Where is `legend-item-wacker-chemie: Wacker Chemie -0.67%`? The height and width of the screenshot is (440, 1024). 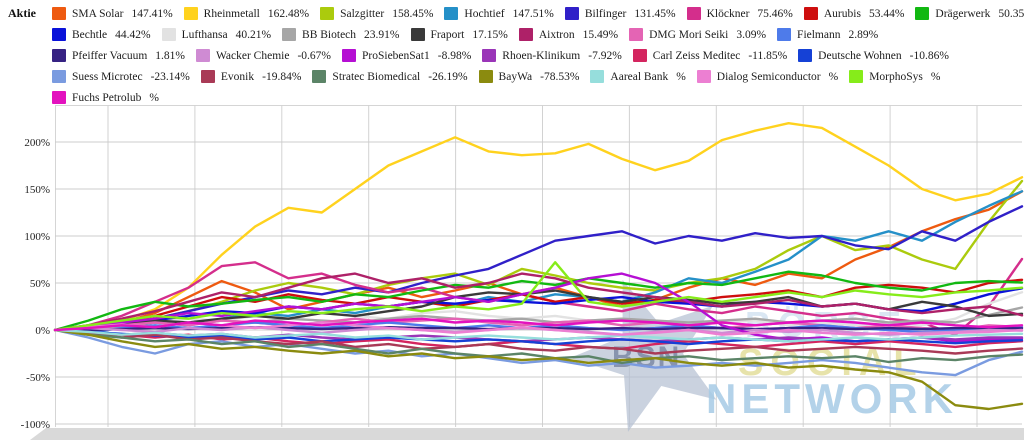
legend-item-wacker-chemie: Wacker Chemie -0.67% is located at coordinates (263, 55).